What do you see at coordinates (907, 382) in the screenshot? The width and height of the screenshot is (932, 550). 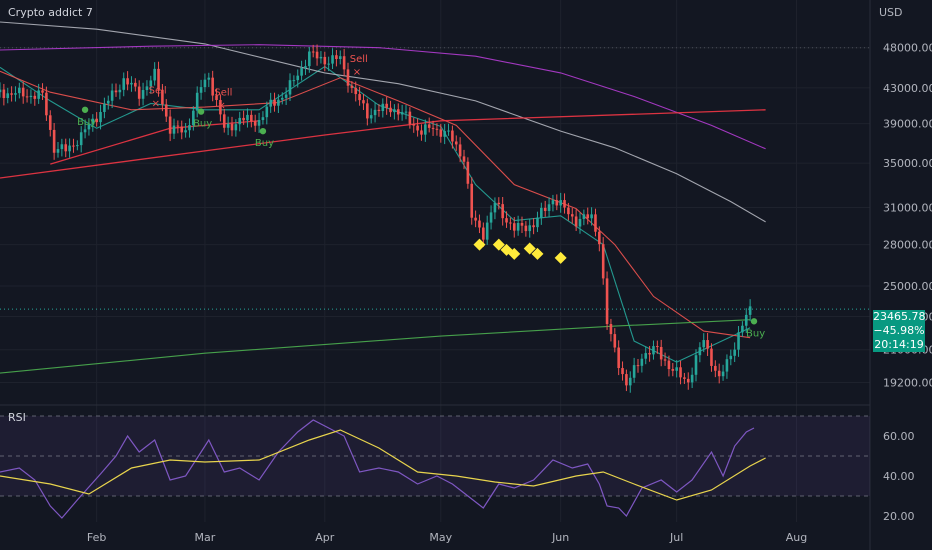 I see `y-tick-label: 19200.00` at bounding box center [907, 382].